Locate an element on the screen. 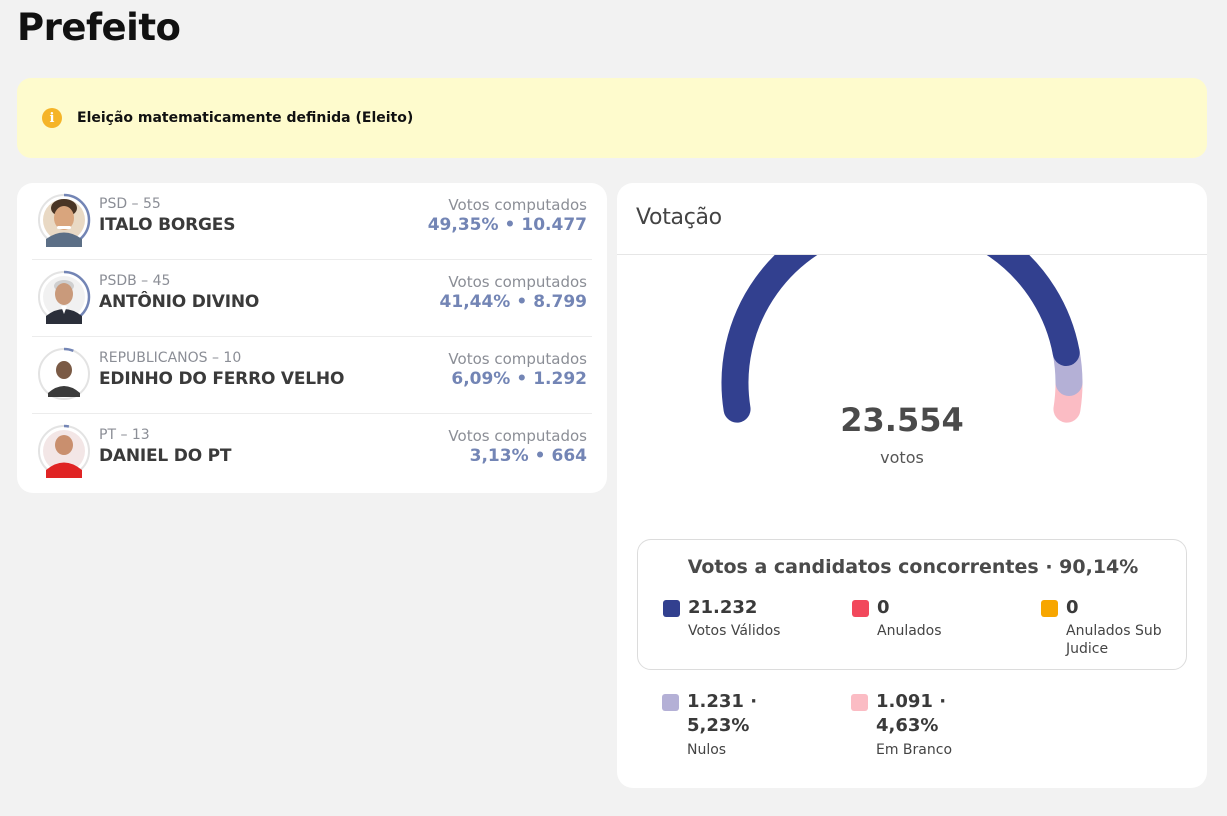 The image size is (1227, 816). stat-value-count: 1.091 · is located at coordinates (911, 701).